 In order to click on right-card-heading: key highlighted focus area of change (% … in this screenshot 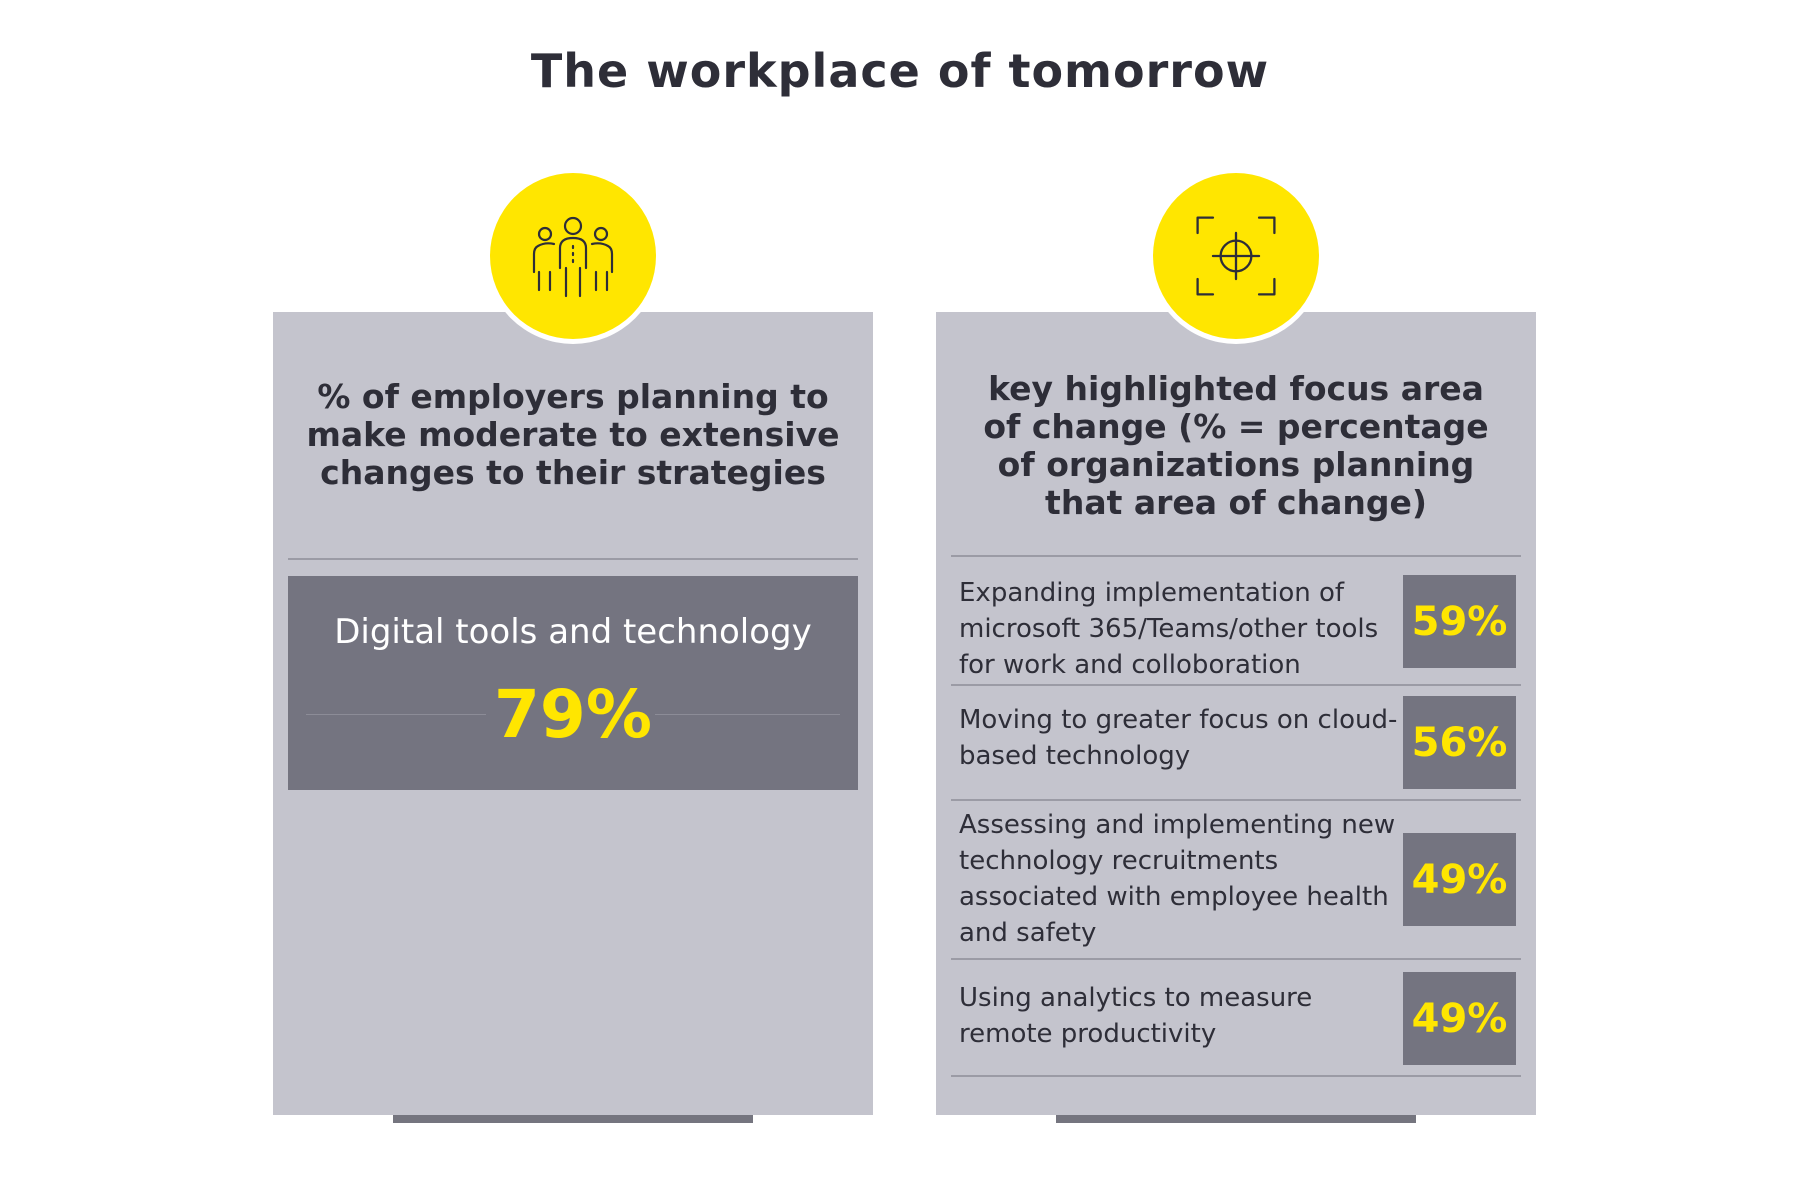, I will do `click(1236, 445)`.